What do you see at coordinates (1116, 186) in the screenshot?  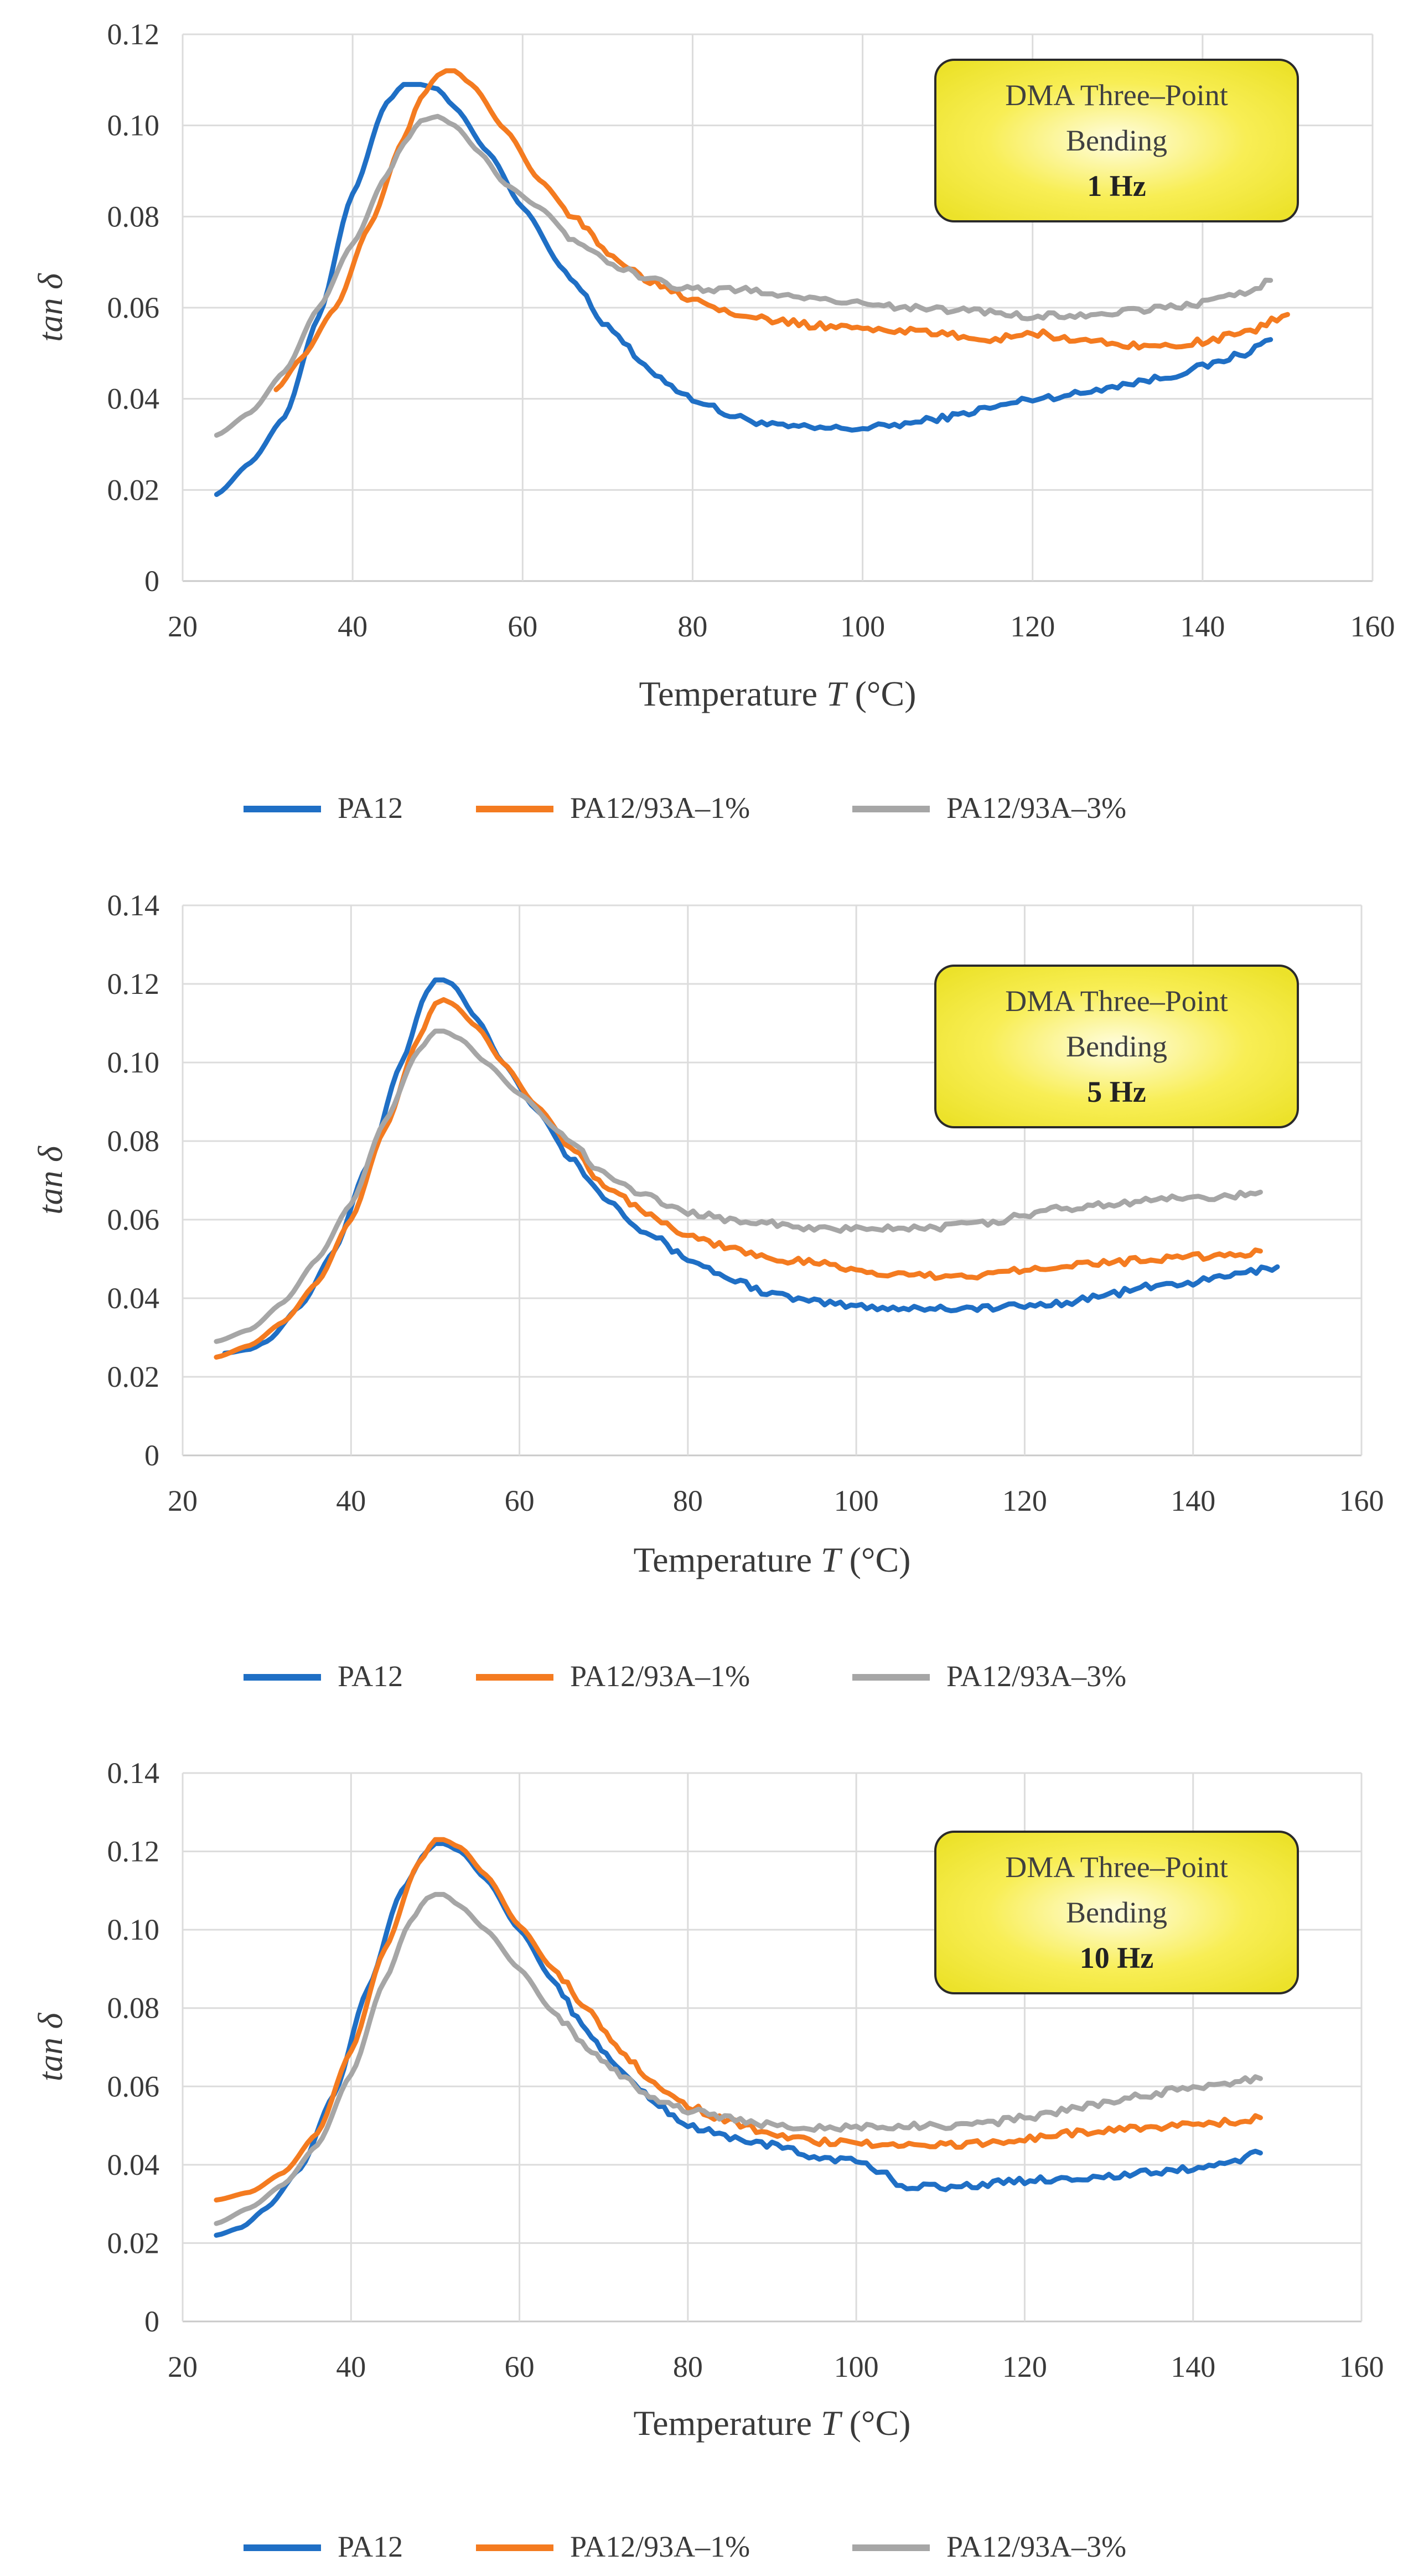 I see `annotation-frequency: 1 Hz` at bounding box center [1116, 186].